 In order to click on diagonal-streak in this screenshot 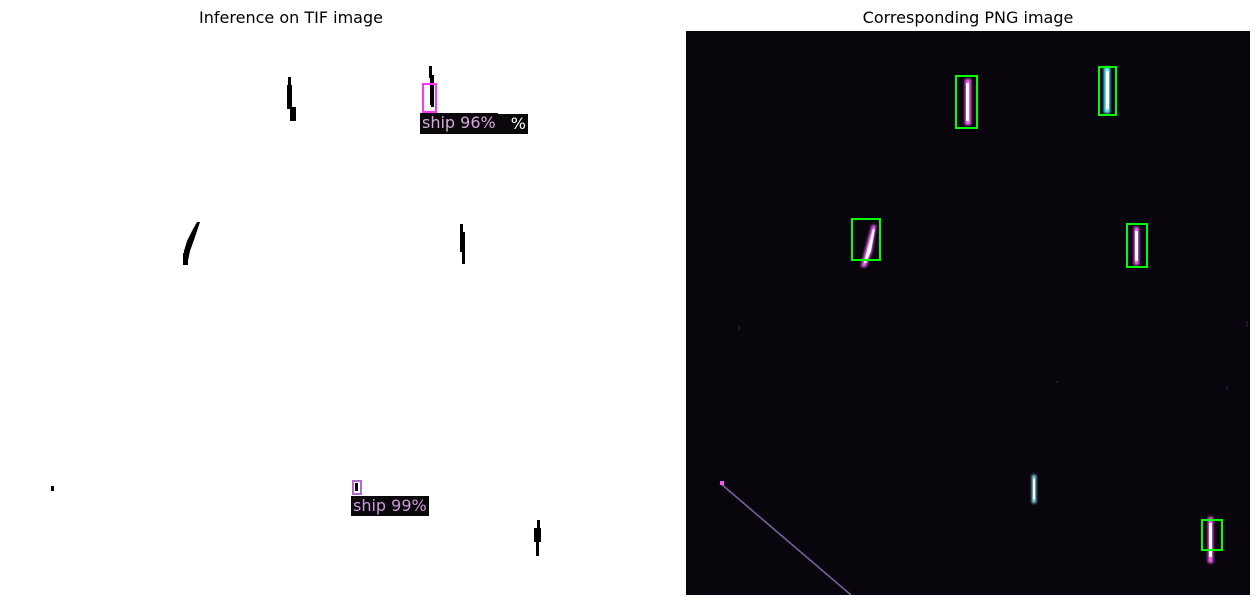, I will do `click(785, 538)`.